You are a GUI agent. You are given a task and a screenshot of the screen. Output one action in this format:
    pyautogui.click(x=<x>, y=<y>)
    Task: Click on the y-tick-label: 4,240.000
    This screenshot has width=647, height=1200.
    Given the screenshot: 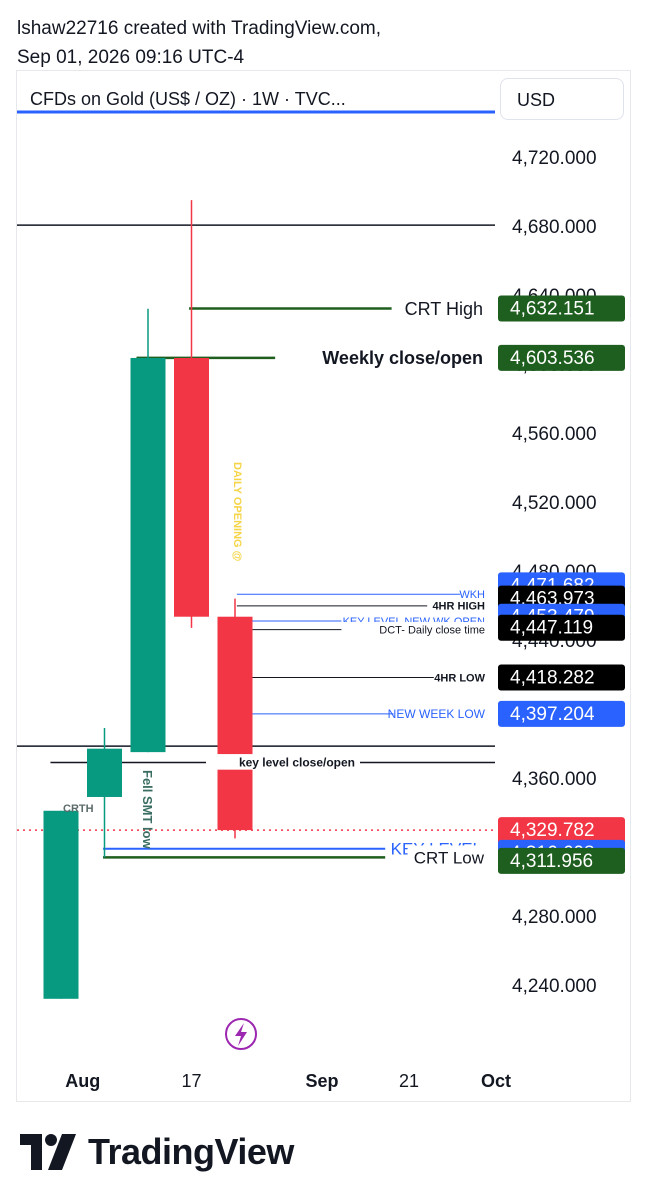 What is the action you would take?
    pyautogui.click(x=554, y=986)
    